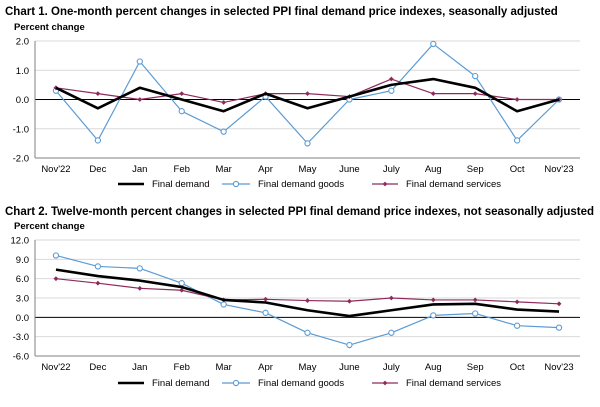 This screenshot has height=407, width=600. What do you see at coordinates (22, 71) in the screenshot?
I see `y-tick-label: 1.0` at bounding box center [22, 71].